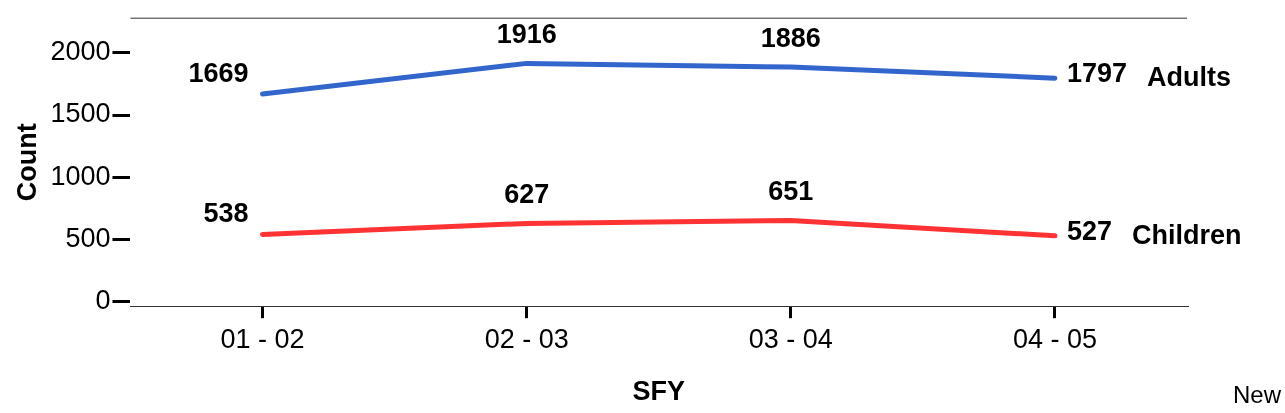  What do you see at coordinates (790, 338) in the screenshot?
I see `x-tick-label: 03 - 04` at bounding box center [790, 338].